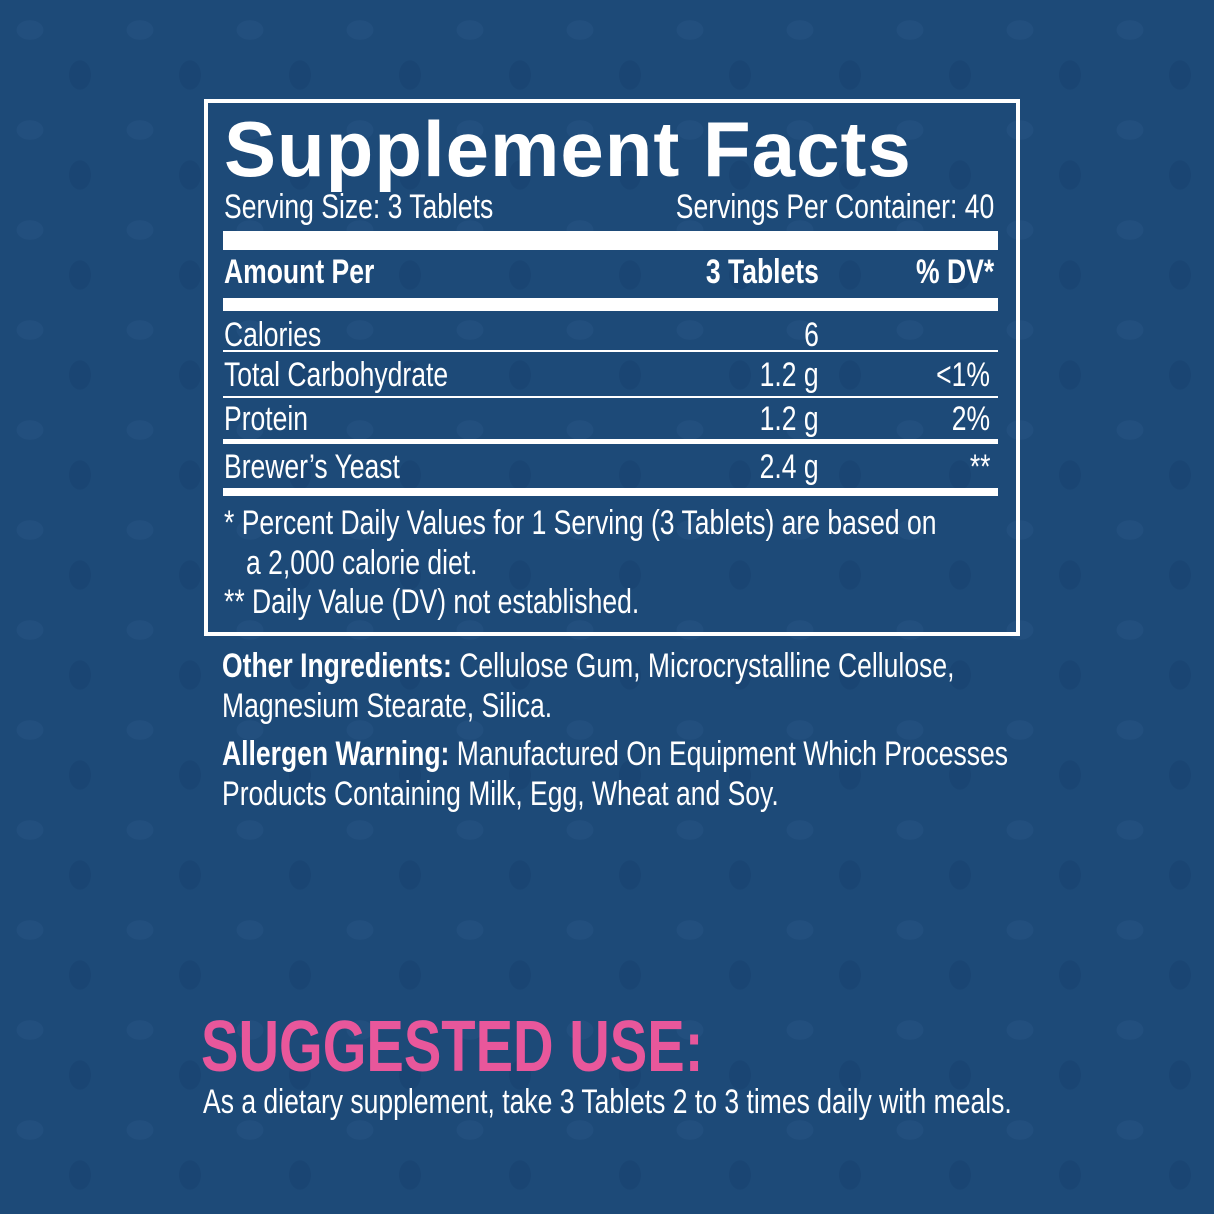 Image resolution: width=1214 pixels, height=1214 pixels. What do you see at coordinates (610, 304) in the screenshot?
I see `medium-divider` at bounding box center [610, 304].